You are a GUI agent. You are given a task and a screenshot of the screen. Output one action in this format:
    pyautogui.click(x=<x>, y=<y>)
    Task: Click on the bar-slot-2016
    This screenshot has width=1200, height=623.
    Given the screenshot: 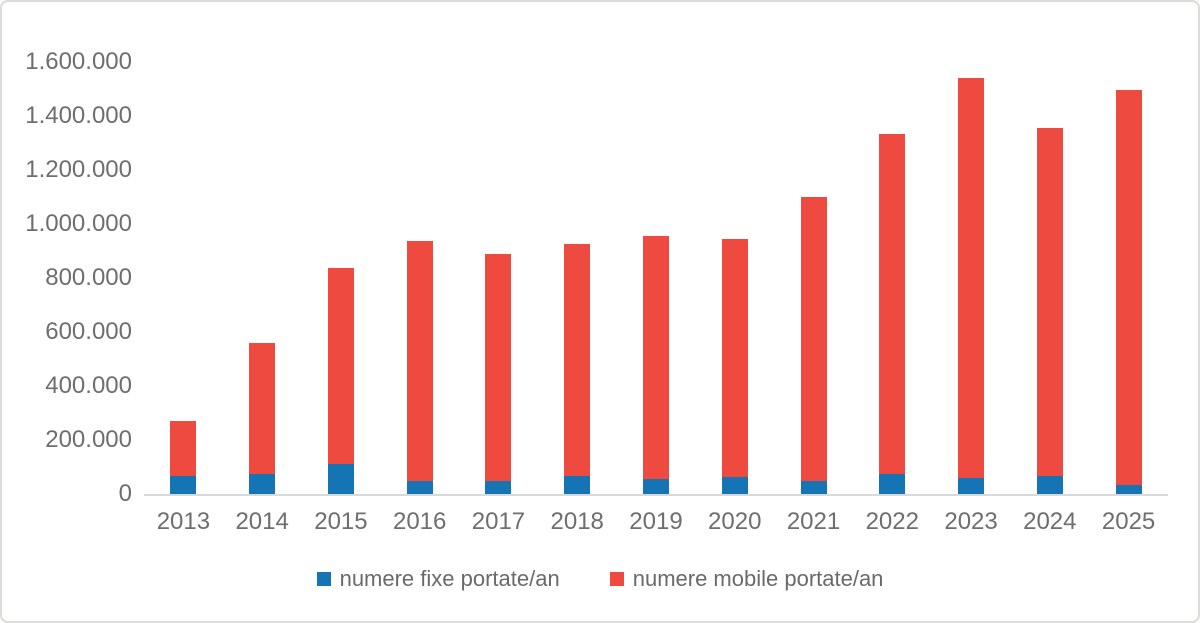 What is the action you would take?
    pyautogui.click(x=419, y=278)
    